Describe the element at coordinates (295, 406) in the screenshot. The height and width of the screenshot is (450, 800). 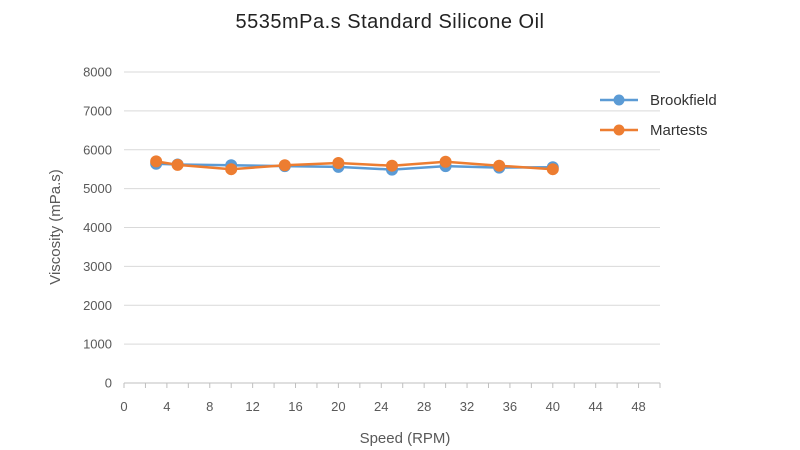
I see `x-tick-label: 16` at that location.